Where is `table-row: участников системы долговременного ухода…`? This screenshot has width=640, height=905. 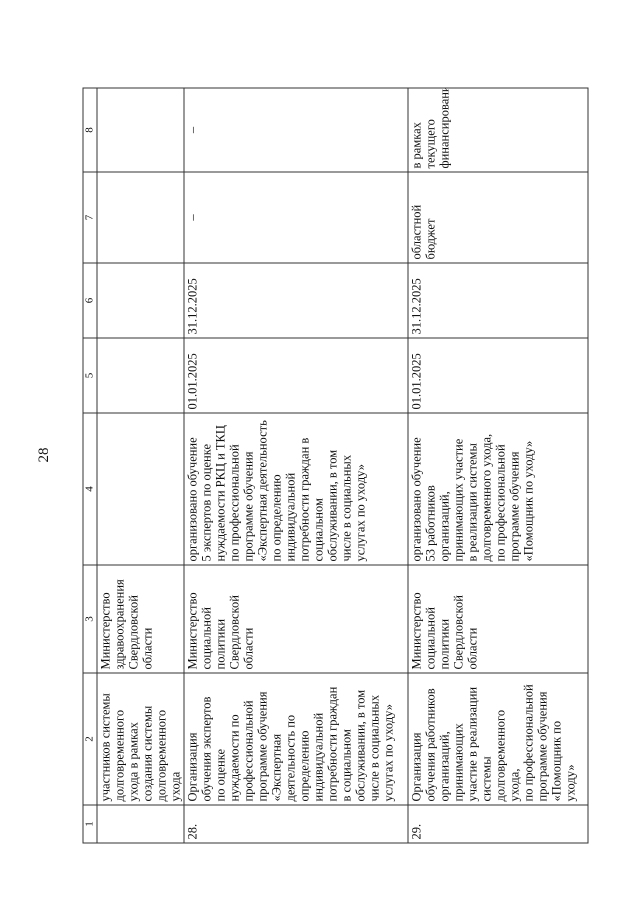
table-row: участников системы долговременного ухода… is located at coordinates (140, 465).